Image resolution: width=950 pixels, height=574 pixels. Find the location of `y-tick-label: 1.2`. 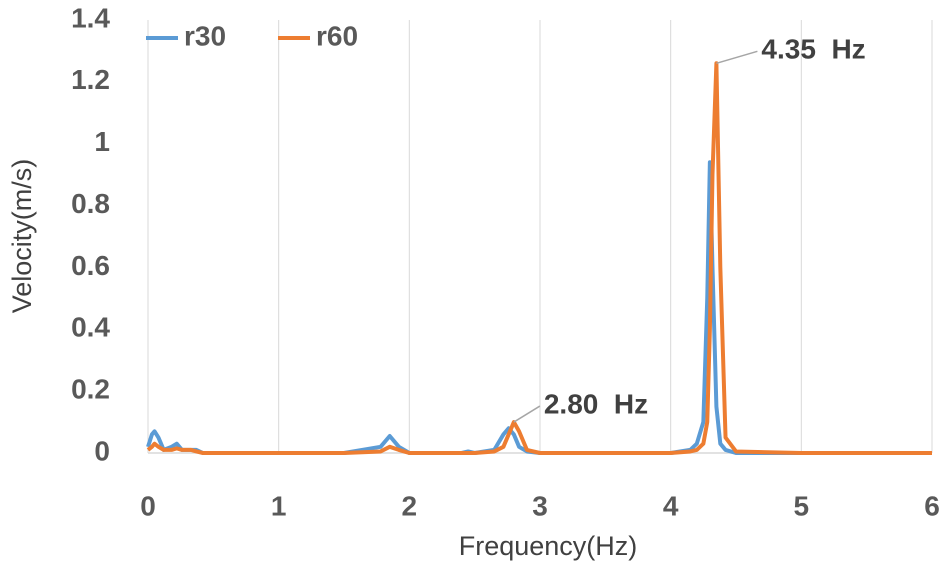

y-tick-label: 1.2 is located at coordinates (90, 79).